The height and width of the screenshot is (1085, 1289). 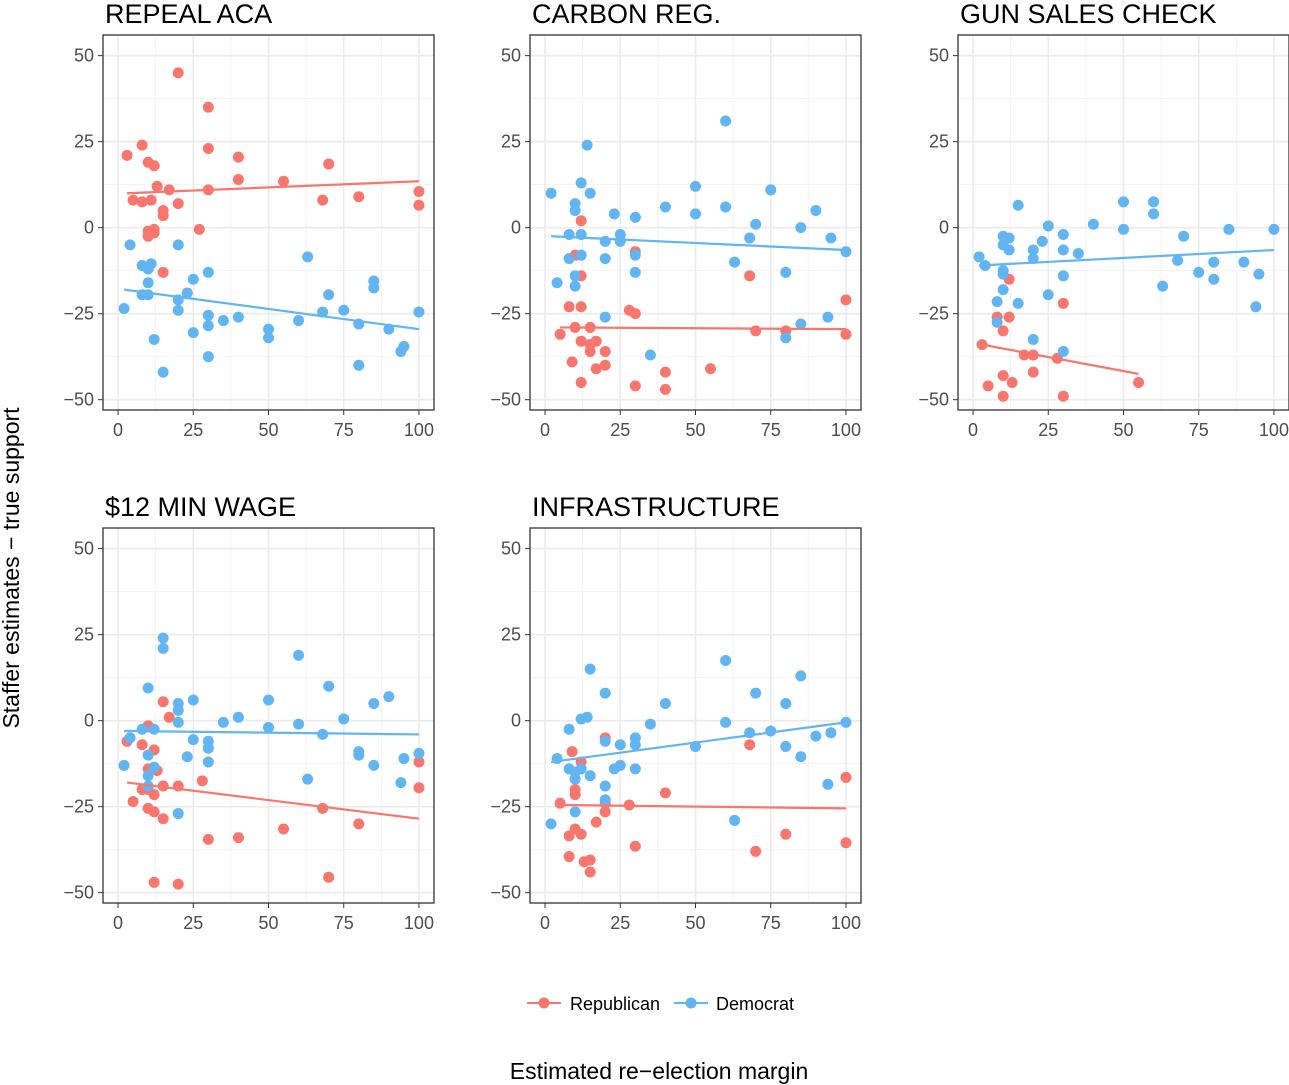 I want to click on series-democrat, so click(x=698, y=238).